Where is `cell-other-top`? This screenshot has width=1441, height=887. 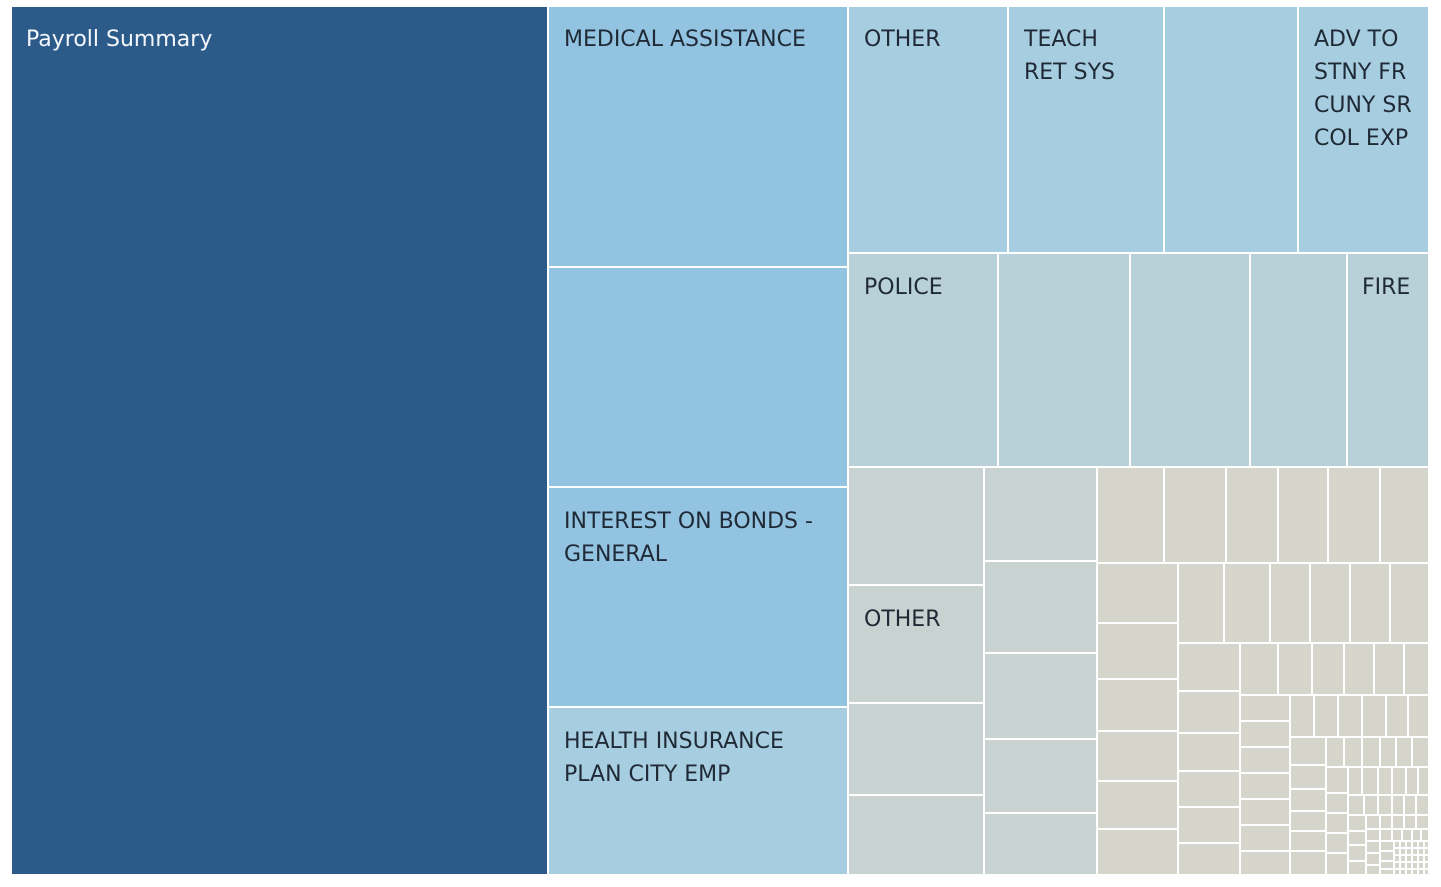 cell-other-top is located at coordinates (928, 129).